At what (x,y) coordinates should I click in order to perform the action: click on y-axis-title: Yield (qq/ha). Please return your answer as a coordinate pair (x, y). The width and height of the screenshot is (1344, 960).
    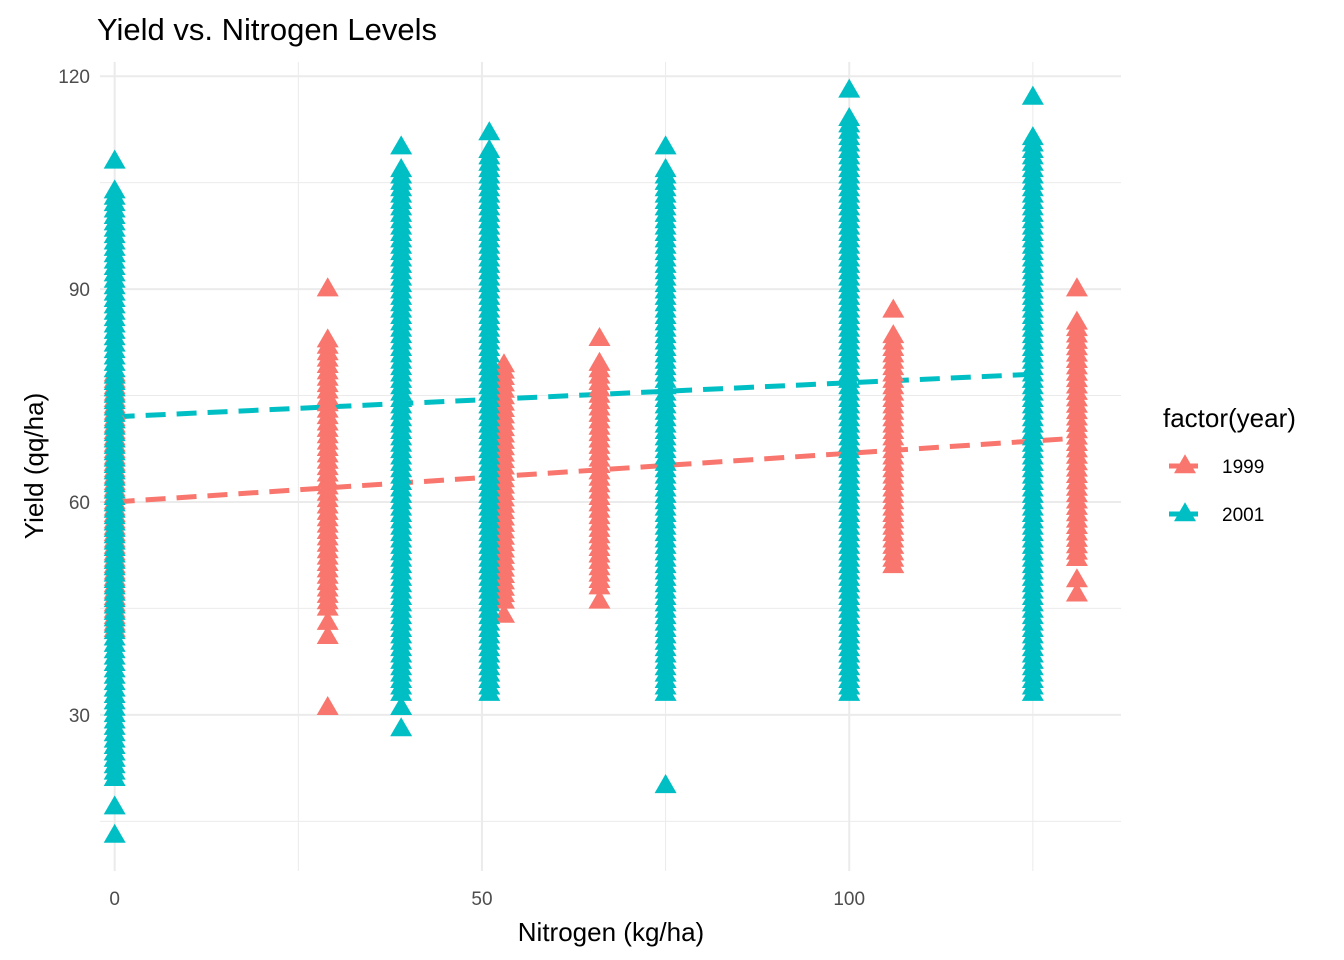
    Looking at the image, I should click on (34, 466).